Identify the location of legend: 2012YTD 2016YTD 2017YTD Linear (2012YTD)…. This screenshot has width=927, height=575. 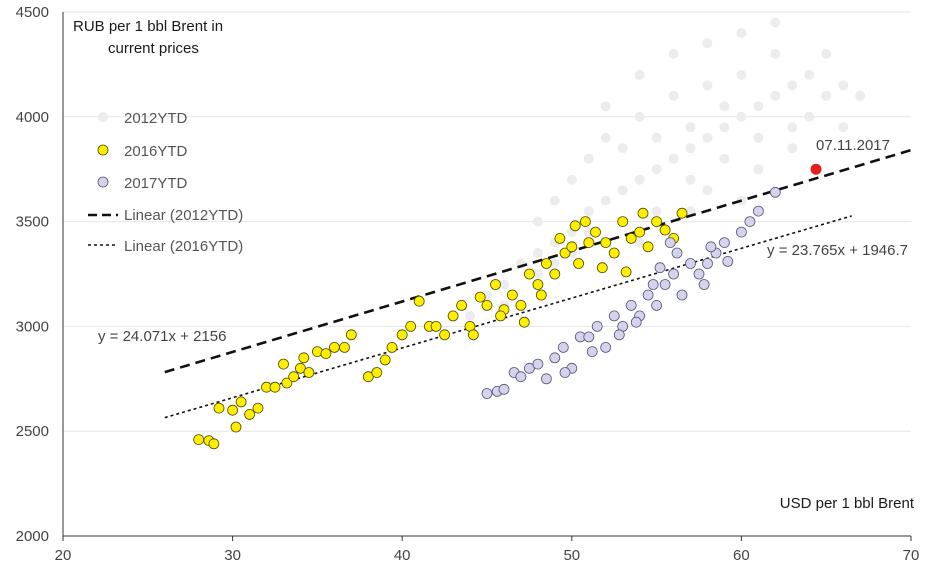
(165, 182).